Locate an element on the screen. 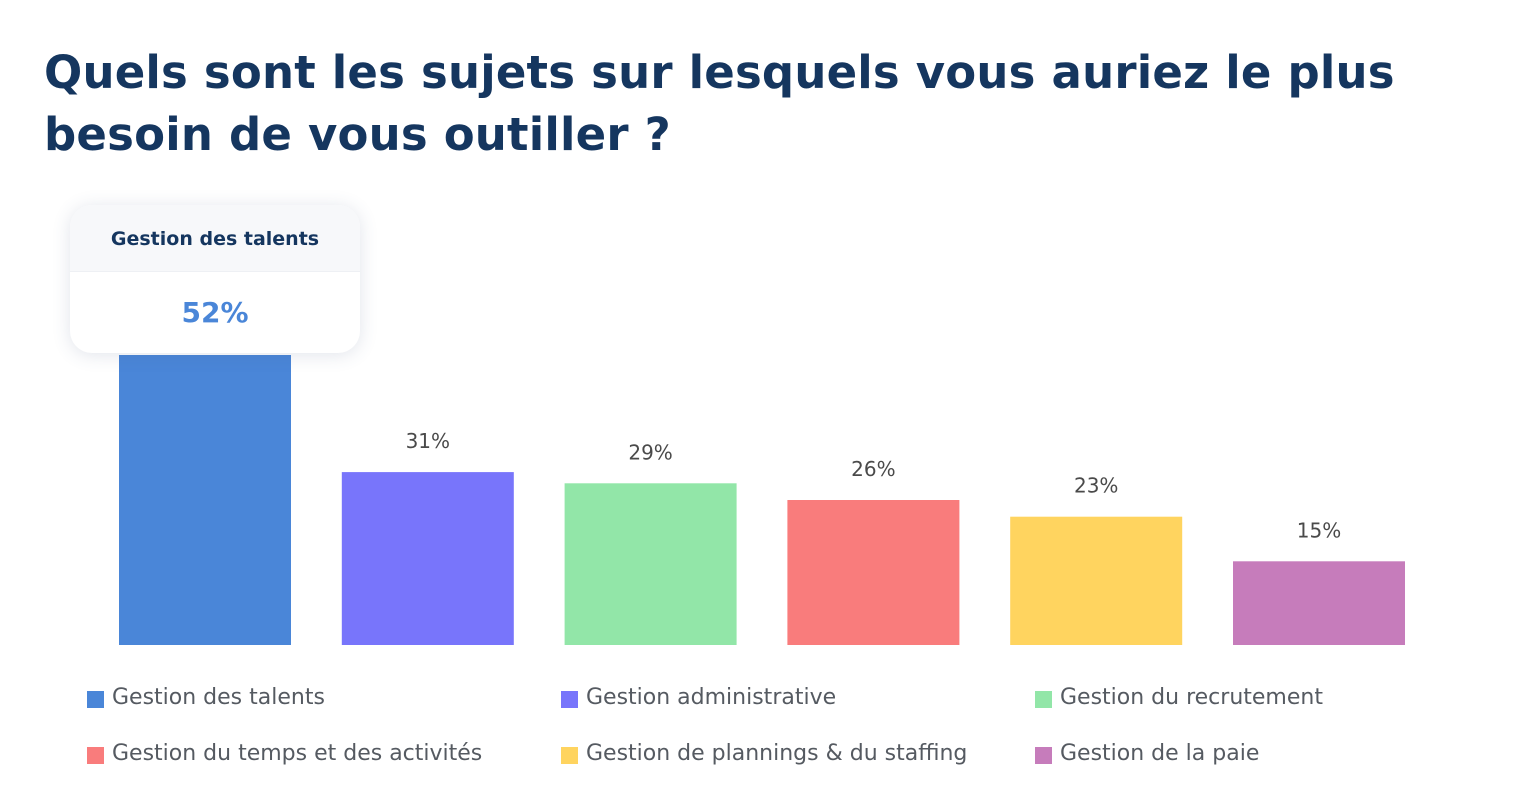 This screenshot has width=1520, height=810. bar-tooltip: Gestion des talents 52% is located at coordinates (215, 279).